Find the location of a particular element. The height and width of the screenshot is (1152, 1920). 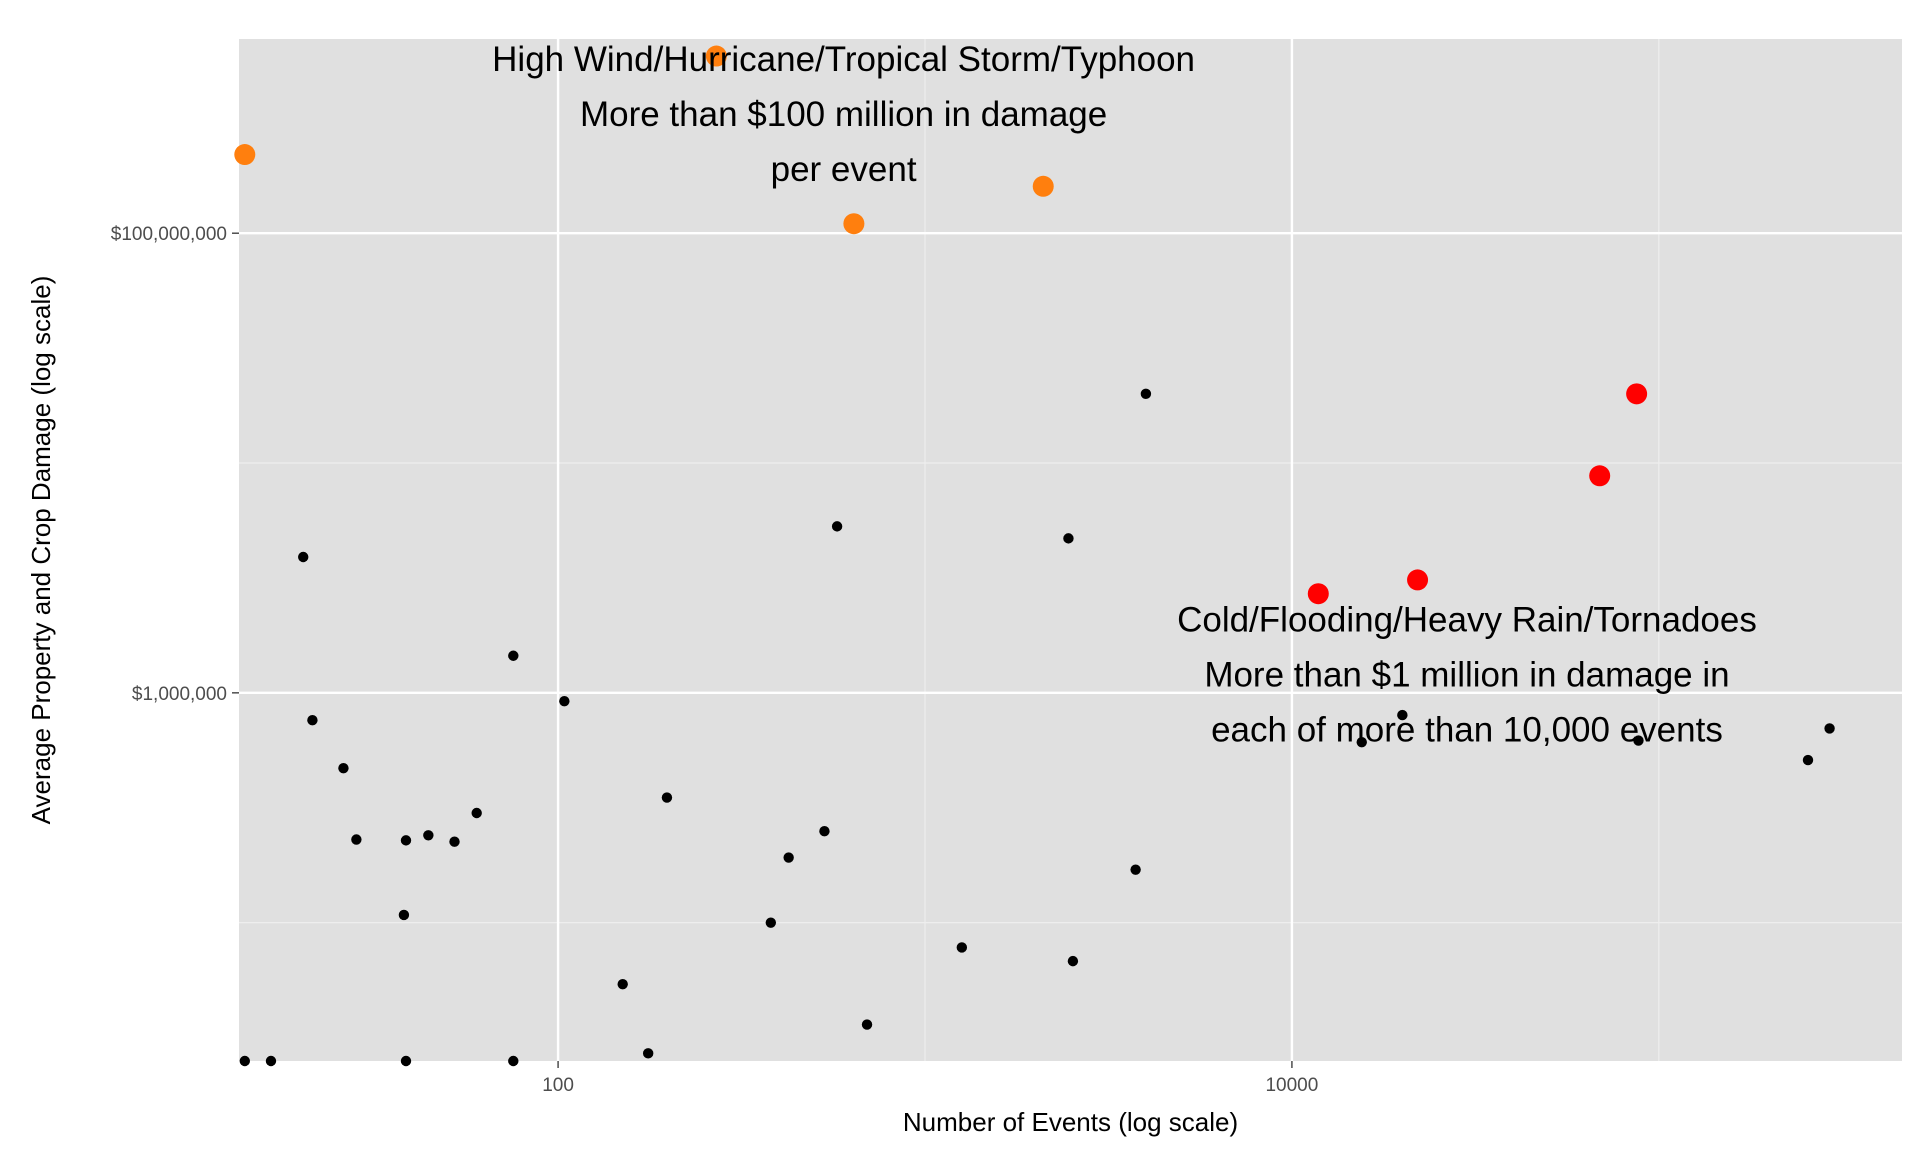

x-tick-label: 10000 is located at coordinates (1291, 1085).